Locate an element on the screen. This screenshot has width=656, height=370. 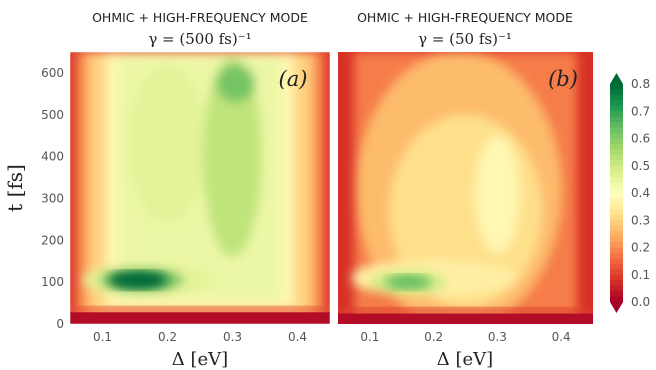
colorbar-gradient is located at coordinates (616, 193).